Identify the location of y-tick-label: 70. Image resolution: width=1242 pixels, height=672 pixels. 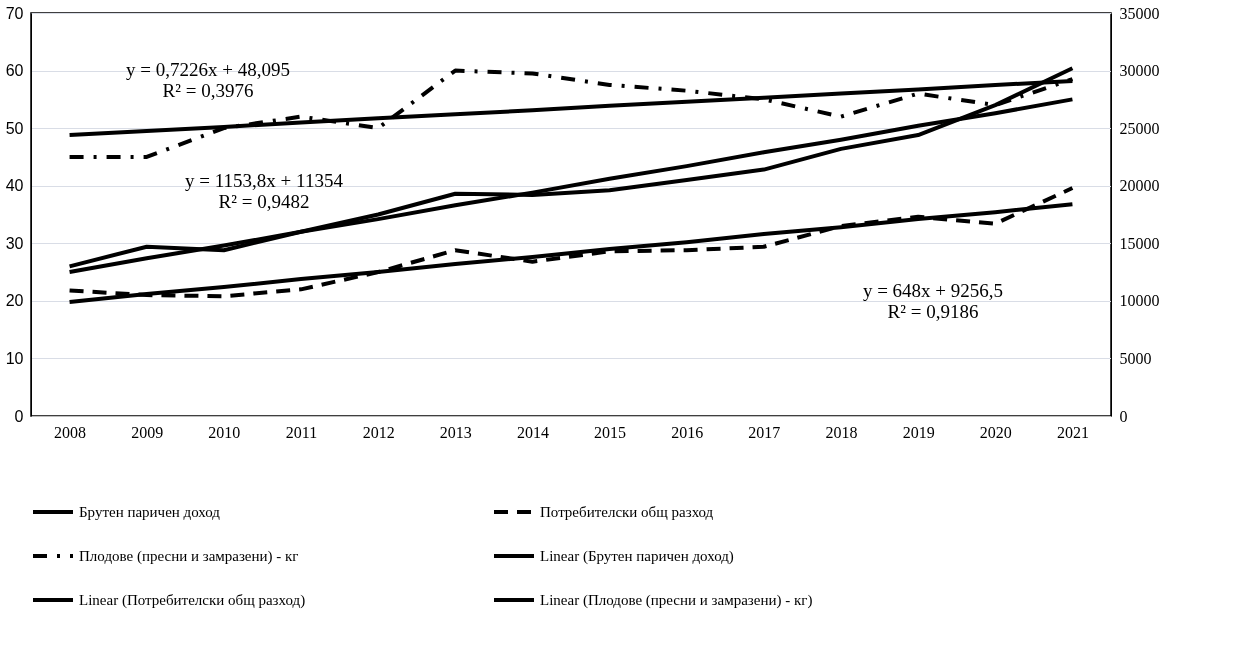
(14, 13).